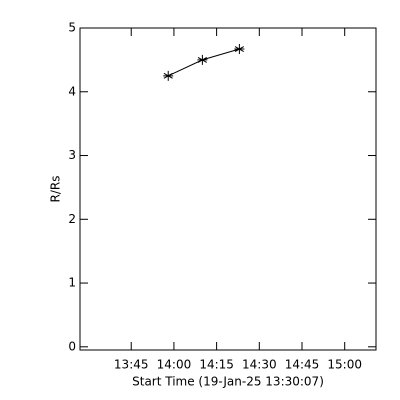 This screenshot has height=400, width=400. I want to click on x-tick-label: 14:15, so click(216, 365).